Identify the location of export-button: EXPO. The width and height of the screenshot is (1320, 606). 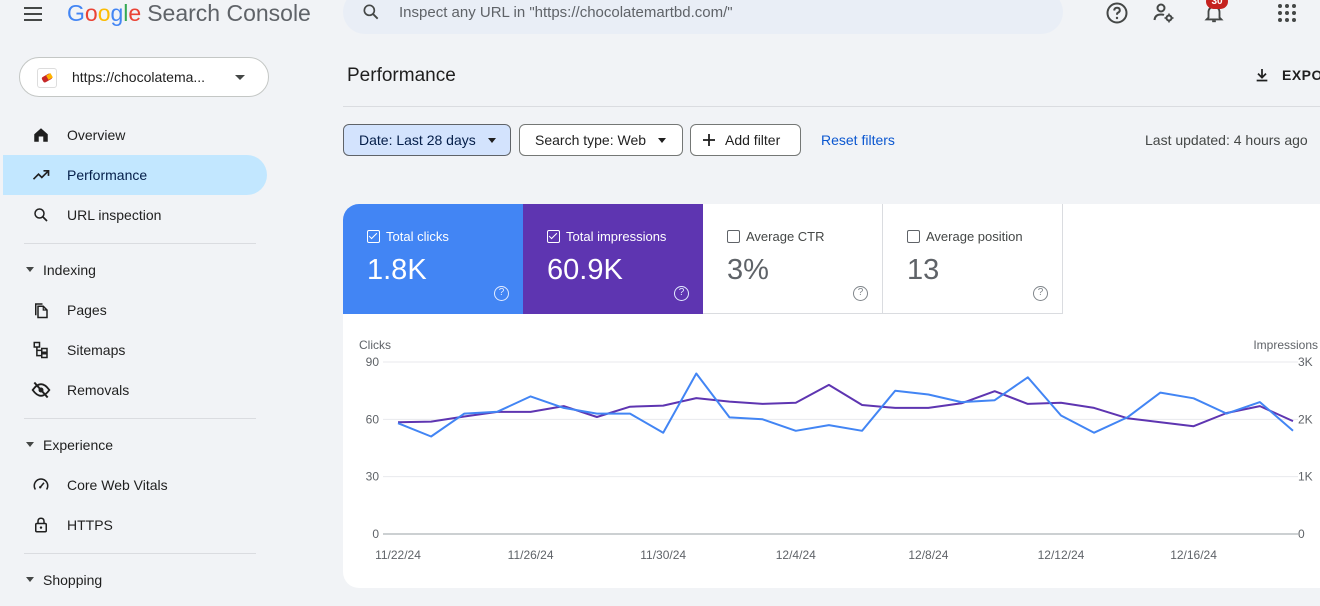
(1287, 75).